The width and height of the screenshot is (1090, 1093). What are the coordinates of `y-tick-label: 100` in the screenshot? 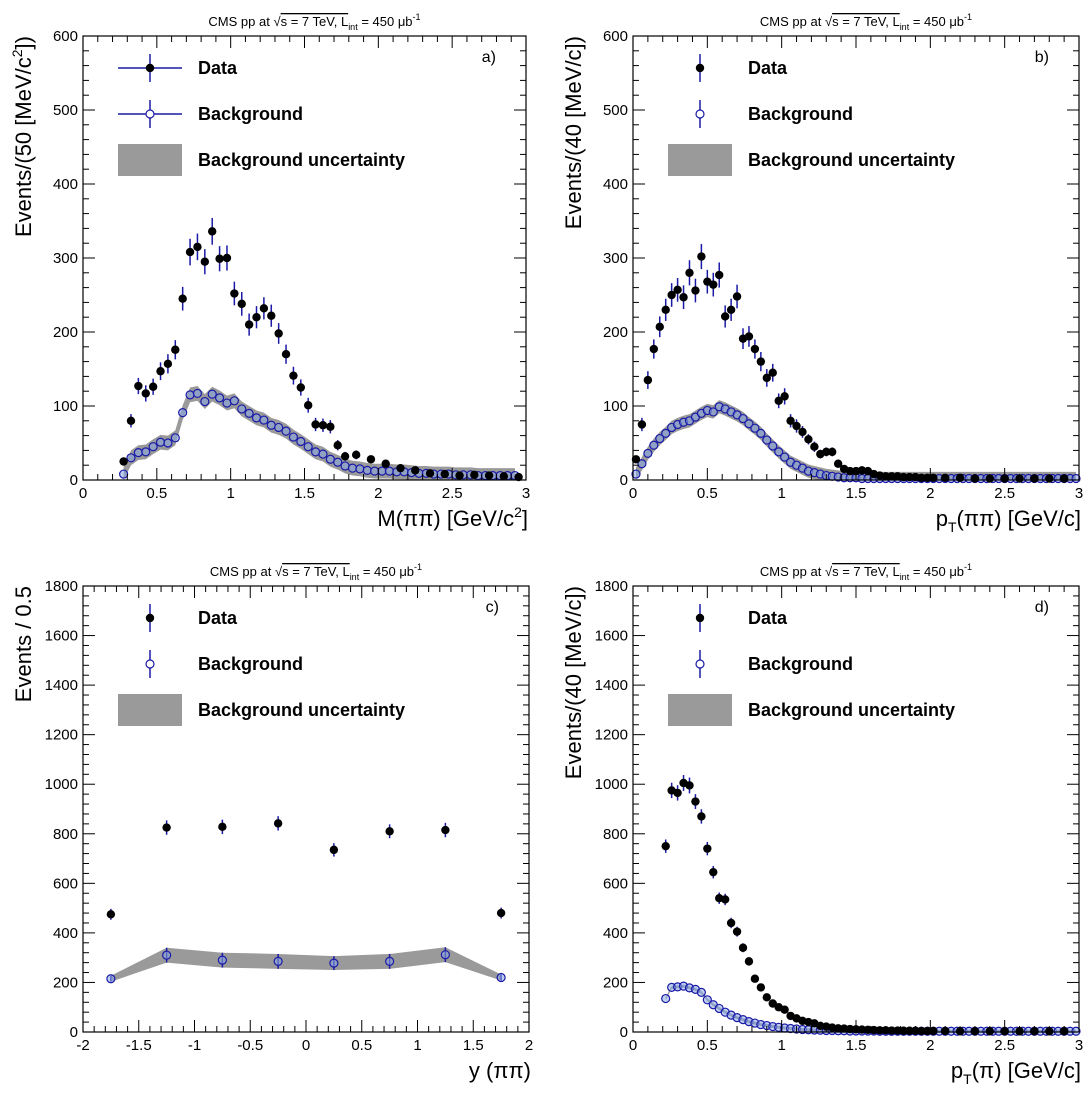 It's located at (65, 406).